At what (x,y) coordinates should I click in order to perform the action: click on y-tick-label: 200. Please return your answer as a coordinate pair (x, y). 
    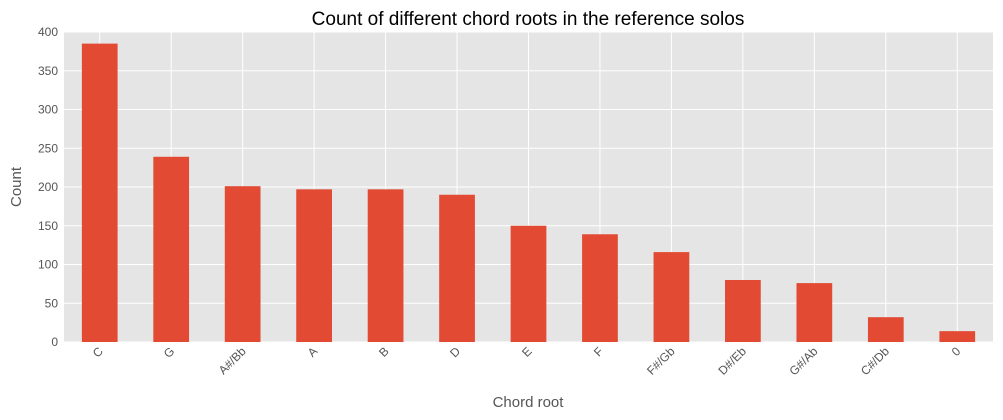
    Looking at the image, I should click on (48, 187).